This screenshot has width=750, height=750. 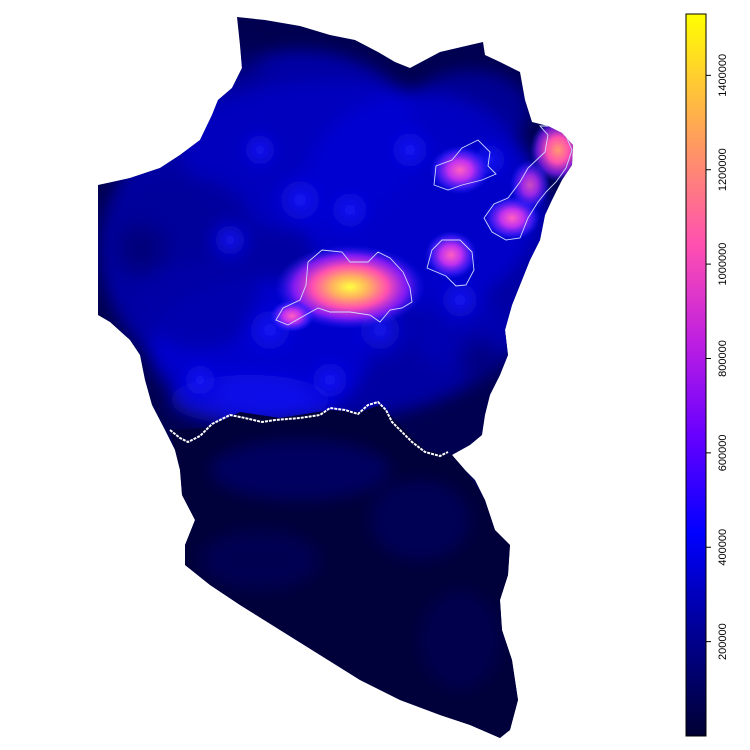 I want to click on legend-tick-label-1200000: 1200000, so click(x=723, y=169).